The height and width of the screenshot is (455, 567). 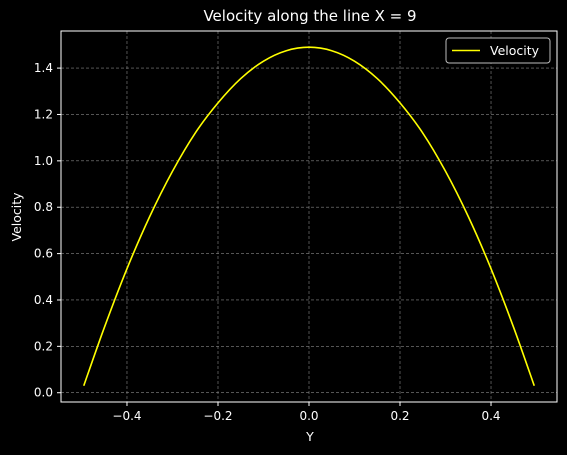 What do you see at coordinates (515, 50) in the screenshot?
I see `legend-label-velocity: Velocity` at bounding box center [515, 50].